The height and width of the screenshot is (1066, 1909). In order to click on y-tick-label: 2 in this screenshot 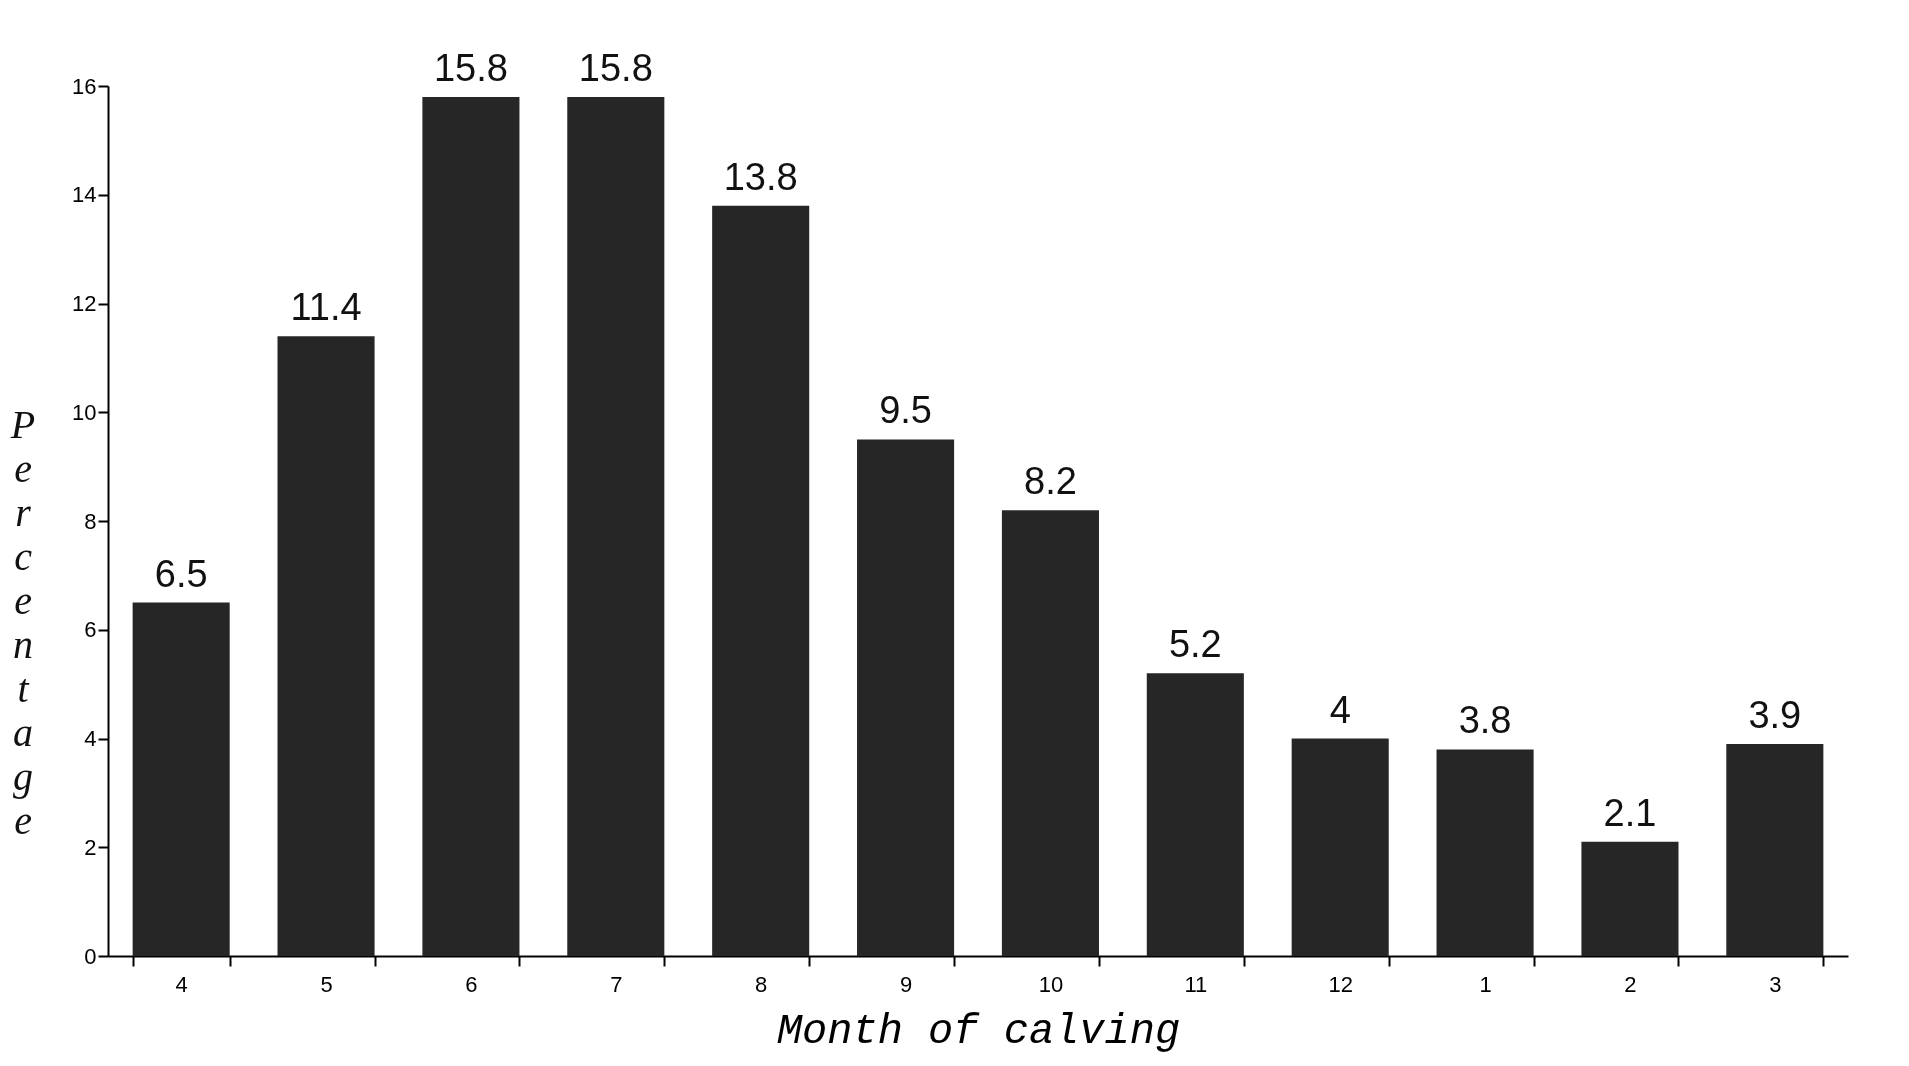, I will do `click(90, 847)`.